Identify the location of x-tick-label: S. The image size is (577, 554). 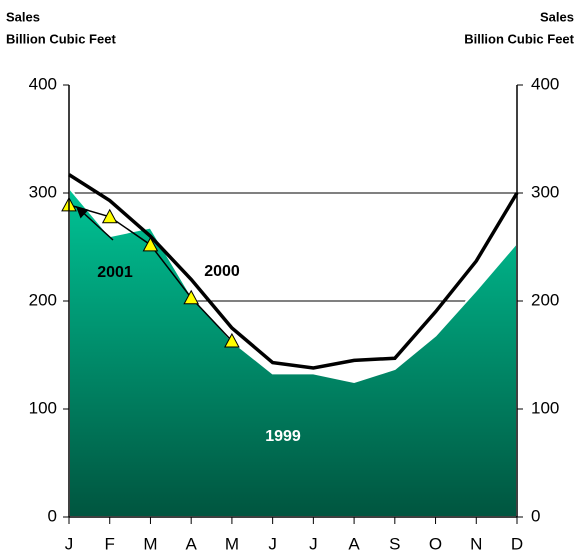
(394, 543).